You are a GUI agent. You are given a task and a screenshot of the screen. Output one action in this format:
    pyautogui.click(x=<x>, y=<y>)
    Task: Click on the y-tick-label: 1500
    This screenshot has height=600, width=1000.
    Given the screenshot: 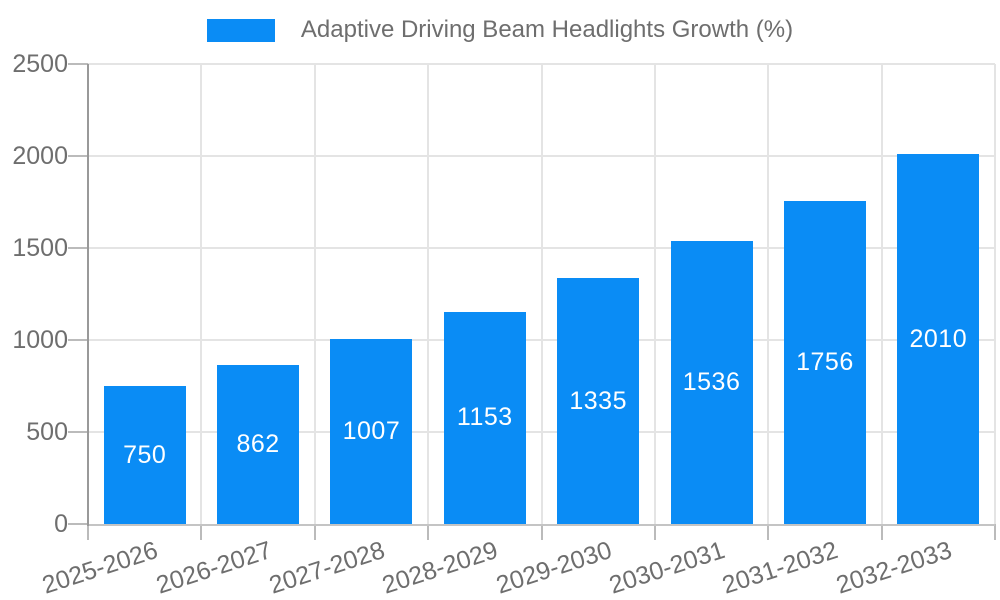 What is the action you would take?
    pyautogui.click(x=40, y=248)
    